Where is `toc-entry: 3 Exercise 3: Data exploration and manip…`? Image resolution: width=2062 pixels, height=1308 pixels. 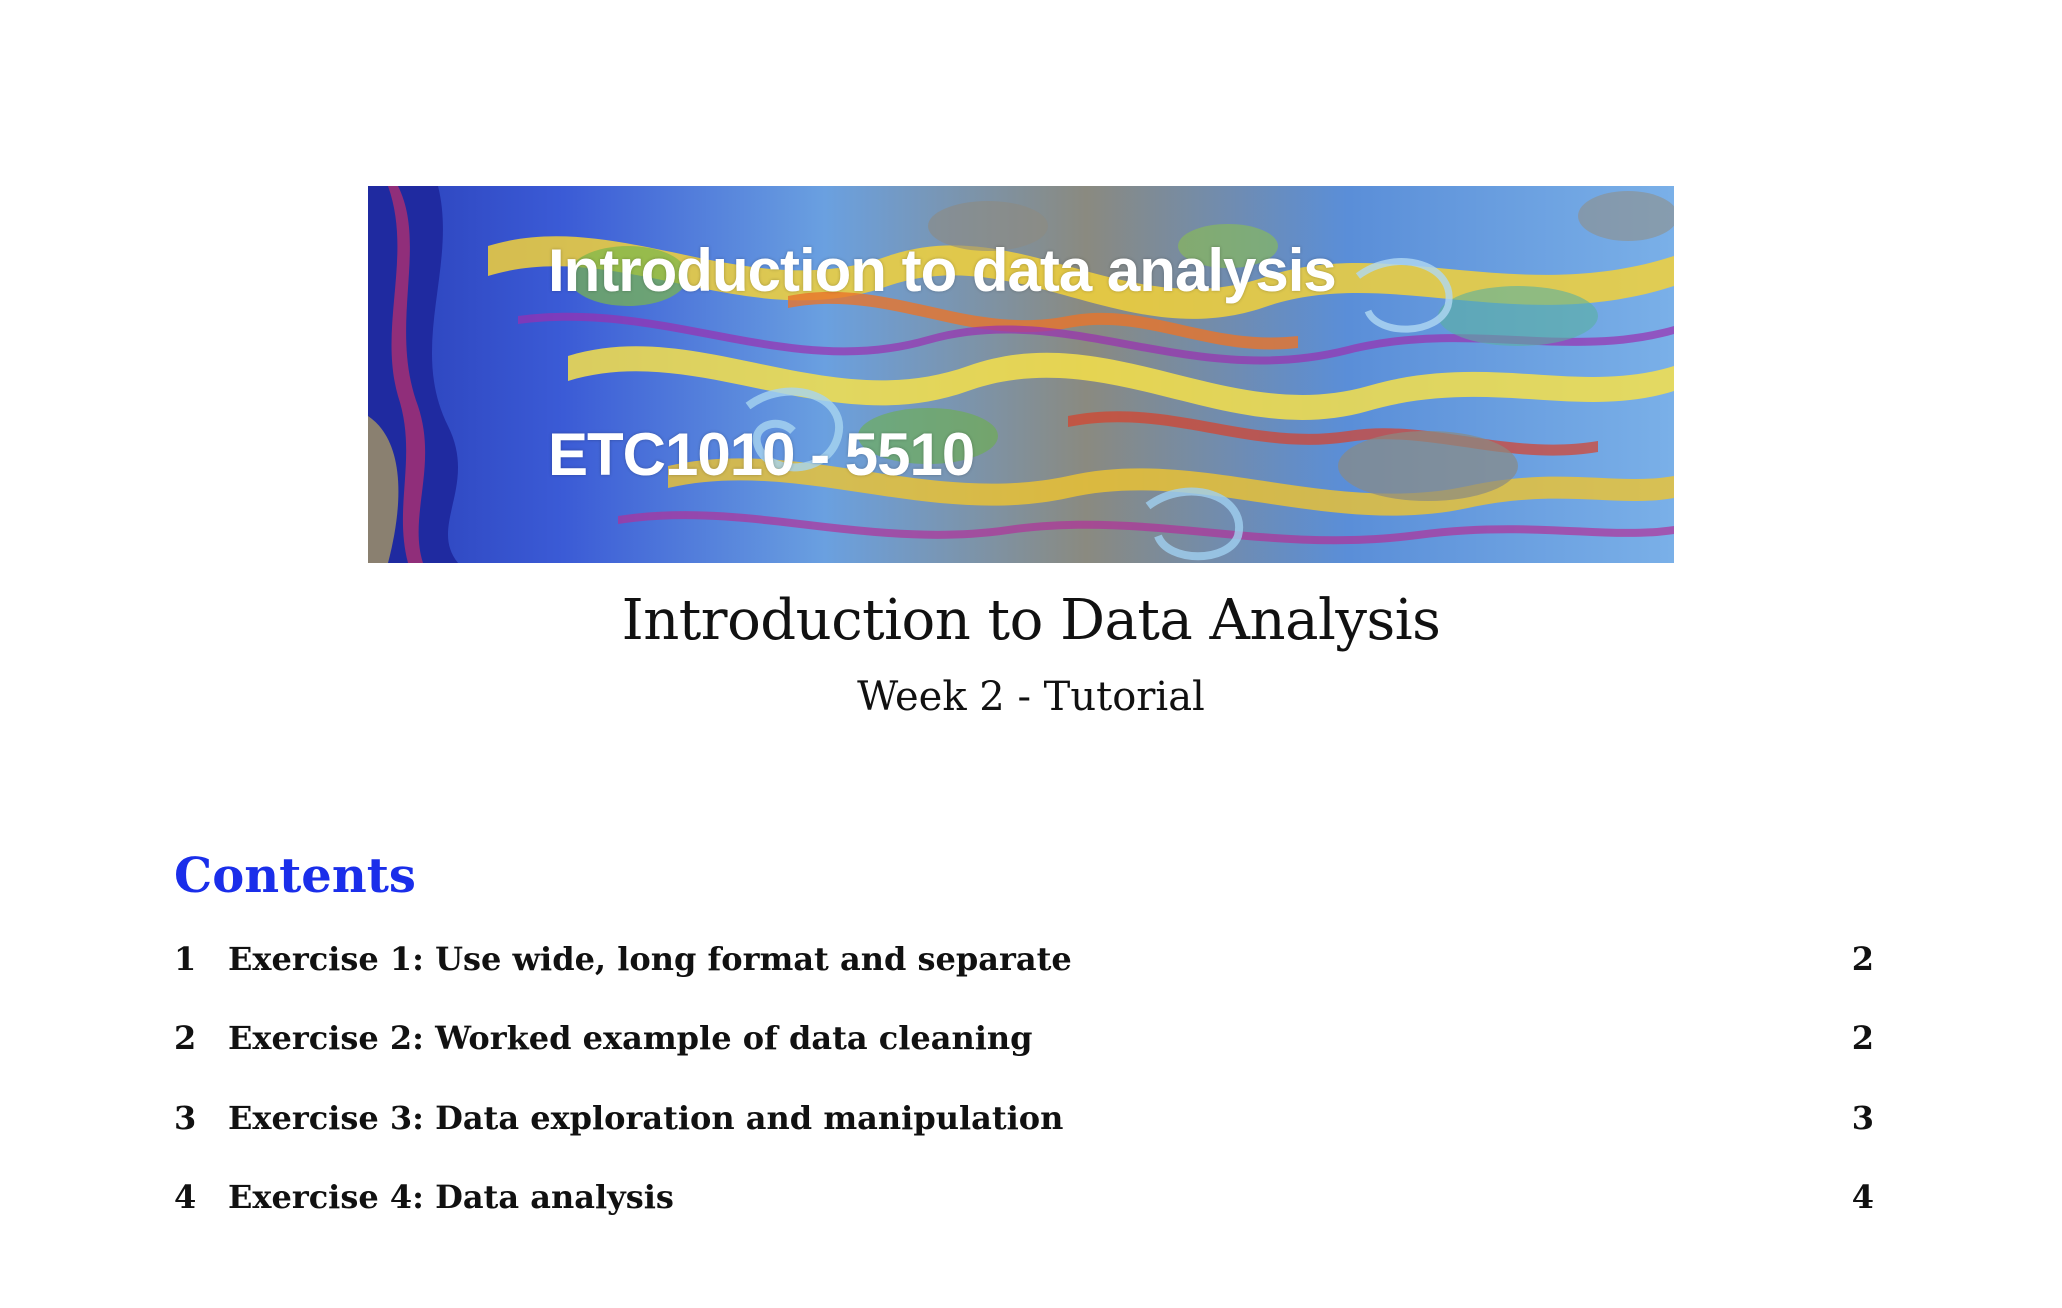 toc-entry: 3 Exercise 3: Data exploration and manip… is located at coordinates (1024, 1124).